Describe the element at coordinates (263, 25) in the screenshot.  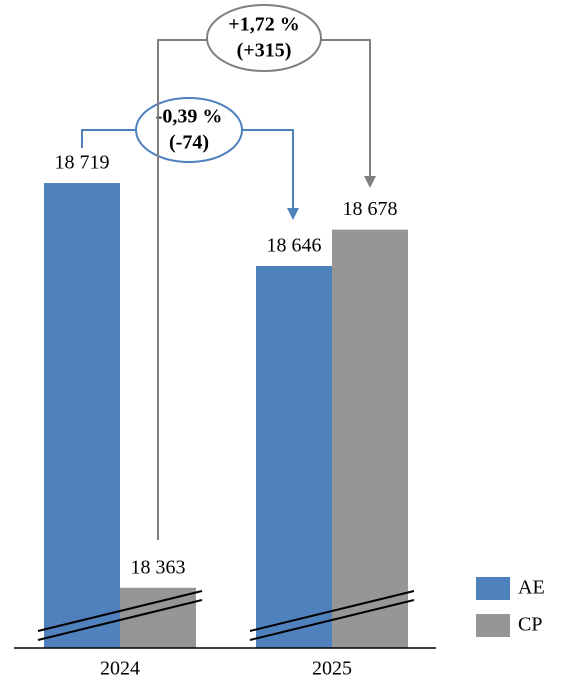
I see `annotation-text: +1,72 %` at that location.